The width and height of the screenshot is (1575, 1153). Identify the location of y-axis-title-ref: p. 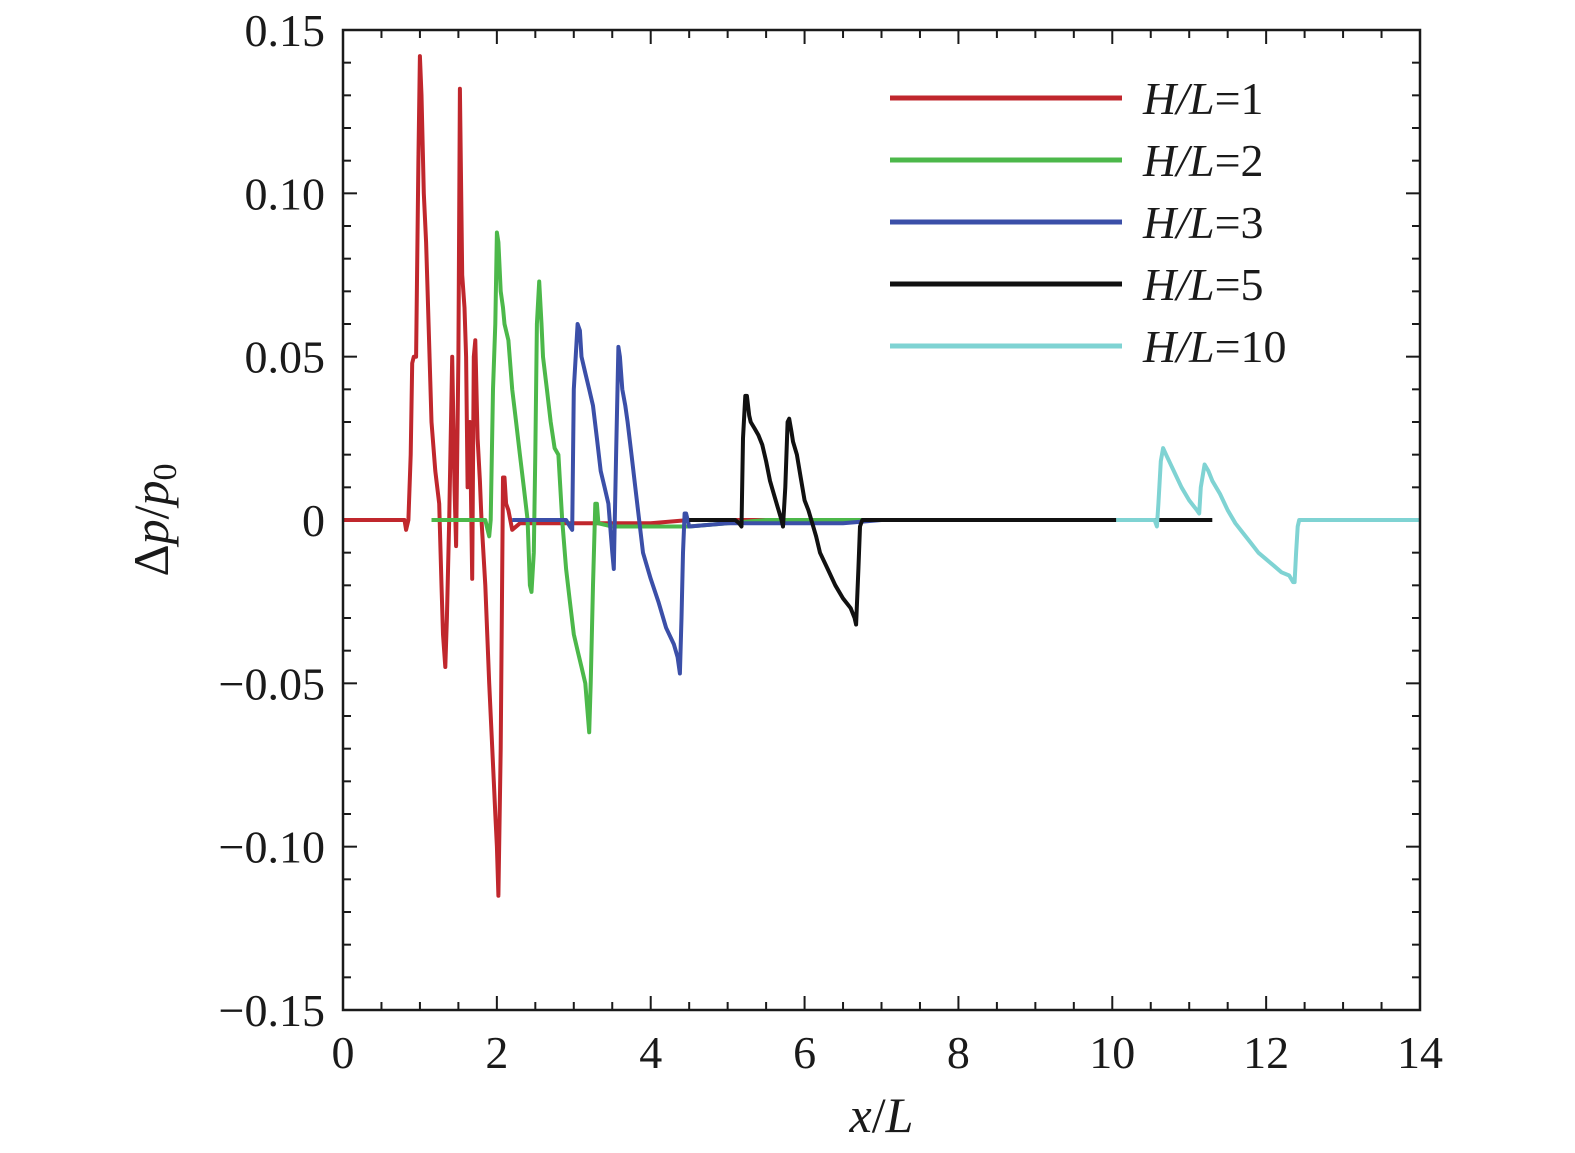
(151, 494).